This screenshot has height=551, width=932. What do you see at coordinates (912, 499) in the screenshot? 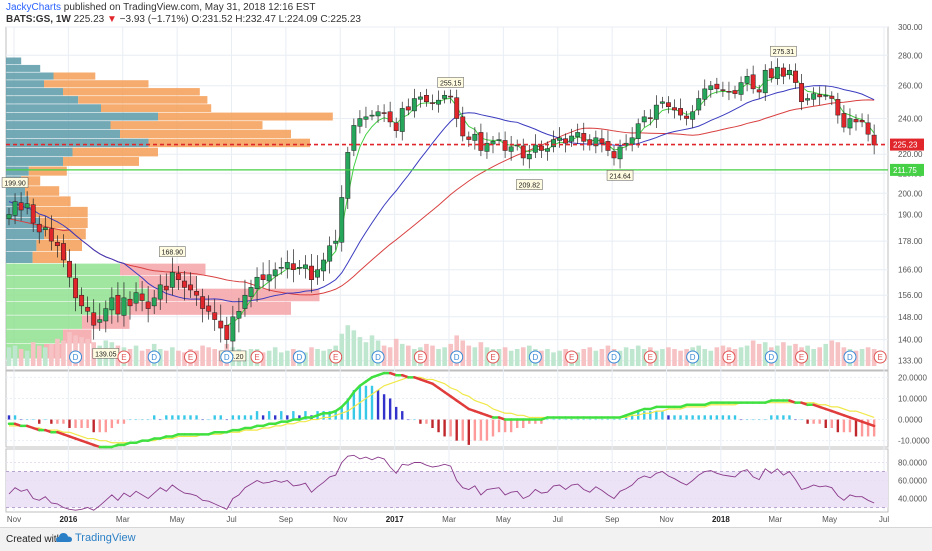
I see `rsi-tick-label: 40.0000` at bounding box center [912, 499].